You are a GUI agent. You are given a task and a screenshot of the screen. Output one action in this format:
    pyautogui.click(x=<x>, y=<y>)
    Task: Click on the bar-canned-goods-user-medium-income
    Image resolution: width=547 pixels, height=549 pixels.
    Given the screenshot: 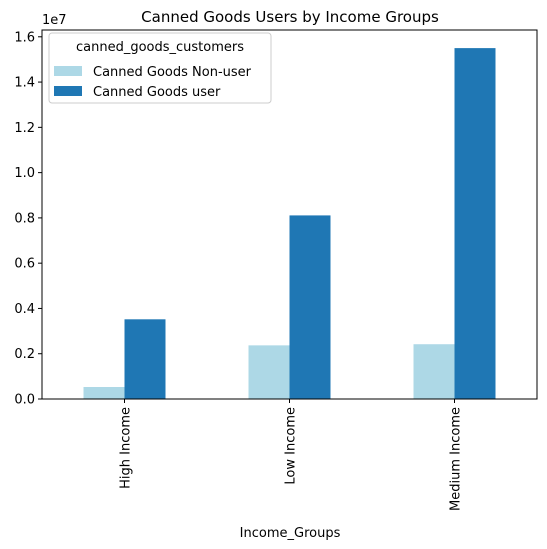 What is the action you would take?
    pyautogui.click(x=475, y=224)
    